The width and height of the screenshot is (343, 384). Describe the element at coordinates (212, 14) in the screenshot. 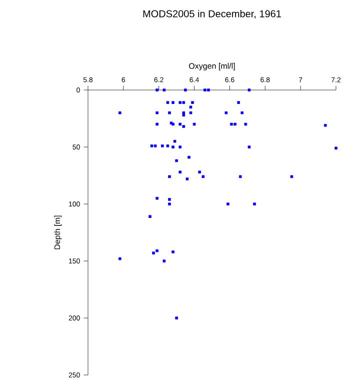

I see `chart-title: MODS2005 in December, 1961` at that location.